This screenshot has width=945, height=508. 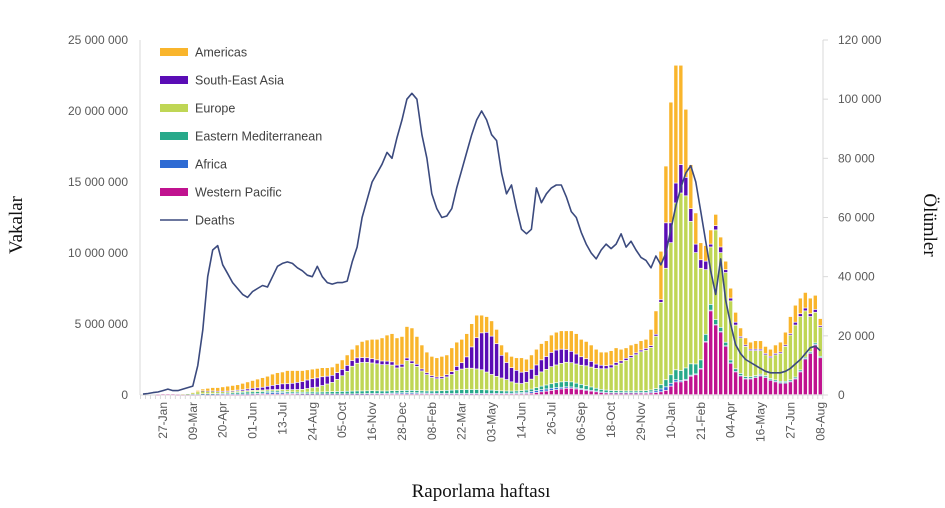 What do you see at coordinates (253, 420) in the screenshot?
I see `x-tick-label: 01-Jun` at bounding box center [253, 420].